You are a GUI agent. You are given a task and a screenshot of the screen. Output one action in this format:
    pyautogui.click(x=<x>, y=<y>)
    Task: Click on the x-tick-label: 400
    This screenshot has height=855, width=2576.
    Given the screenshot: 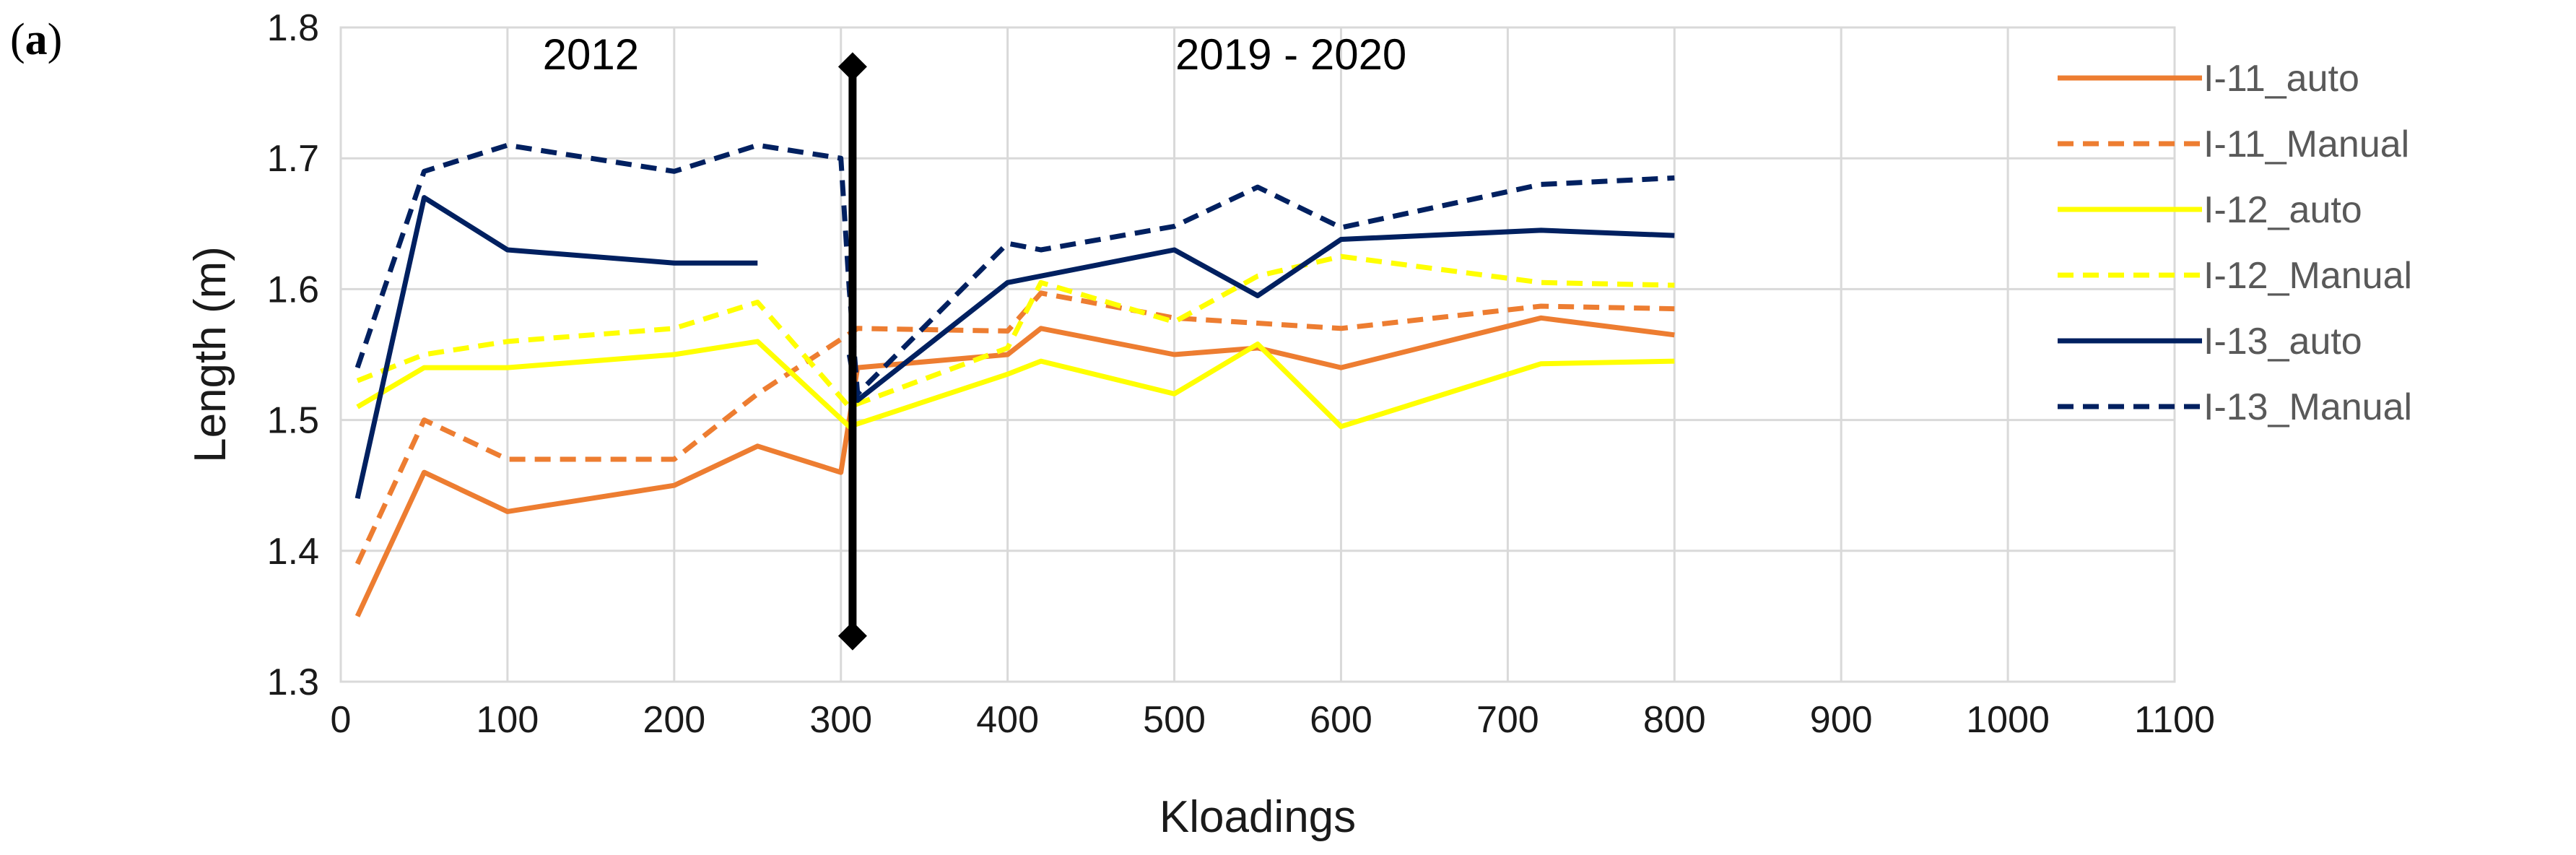 What is the action you would take?
    pyautogui.click(x=1007, y=720)
    